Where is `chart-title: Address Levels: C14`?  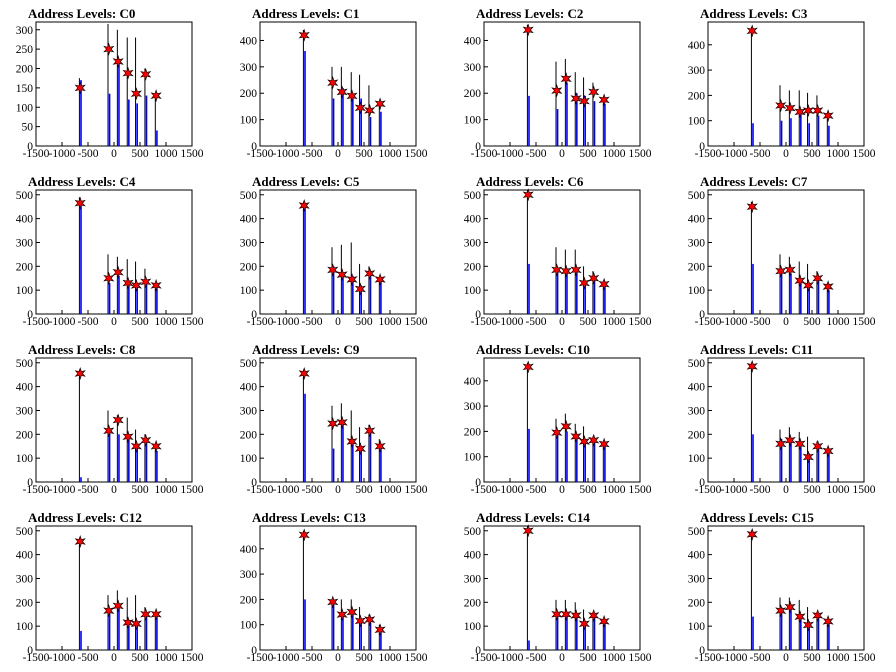
chart-title: Address Levels: C14 is located at coordinates (533, 517).